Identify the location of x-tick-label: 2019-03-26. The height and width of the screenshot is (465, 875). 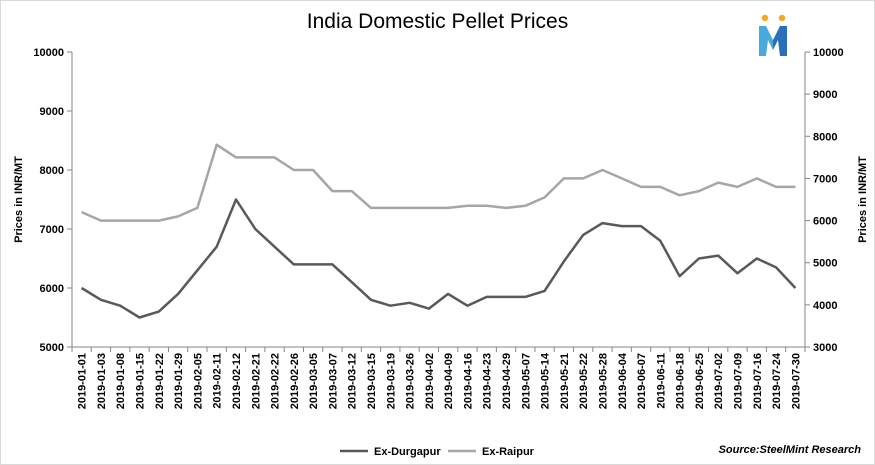
(411, 381).